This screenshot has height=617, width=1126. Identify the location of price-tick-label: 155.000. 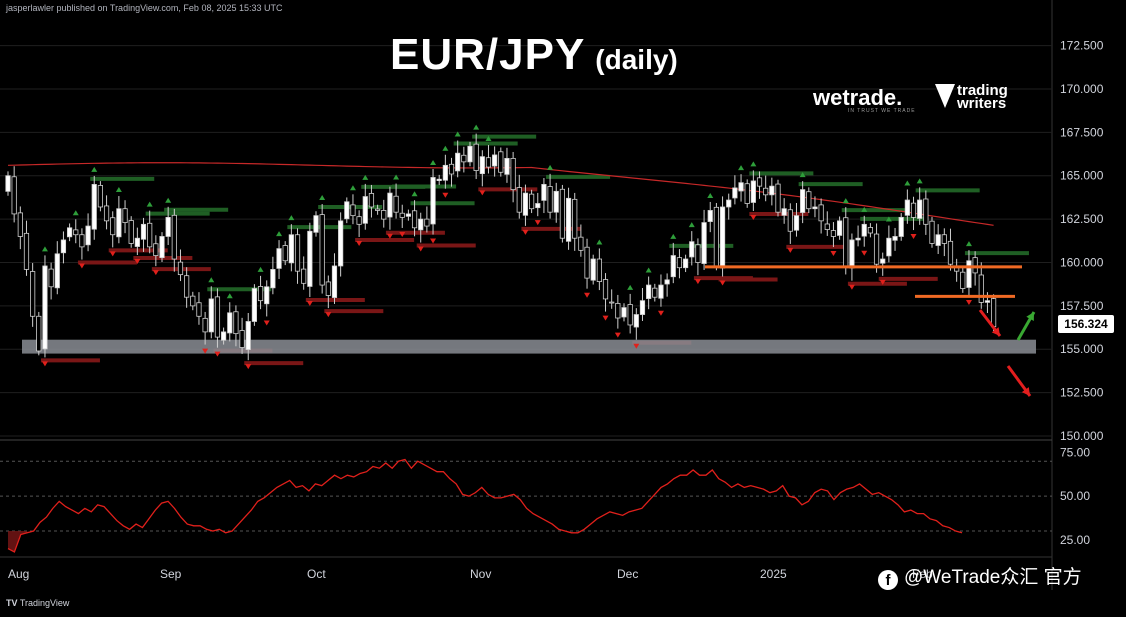
(1082, 349).